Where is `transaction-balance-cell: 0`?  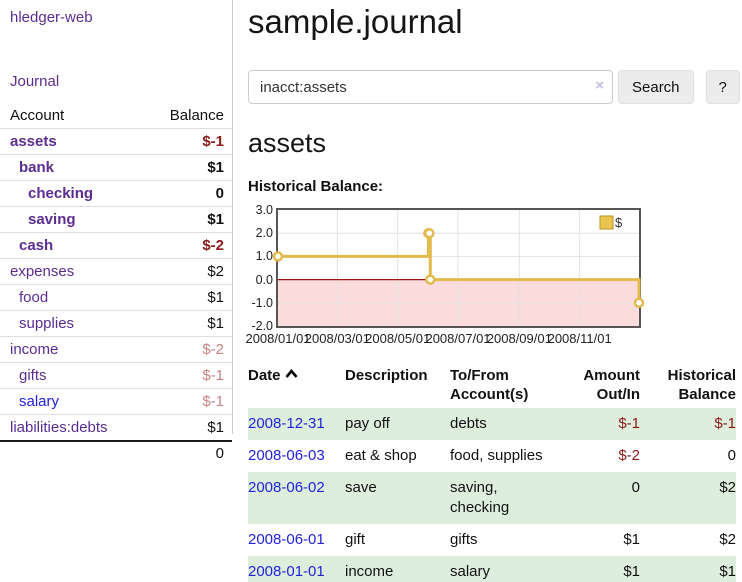 transaction-balance-cell: 0 is located at coordinates (731, 455).